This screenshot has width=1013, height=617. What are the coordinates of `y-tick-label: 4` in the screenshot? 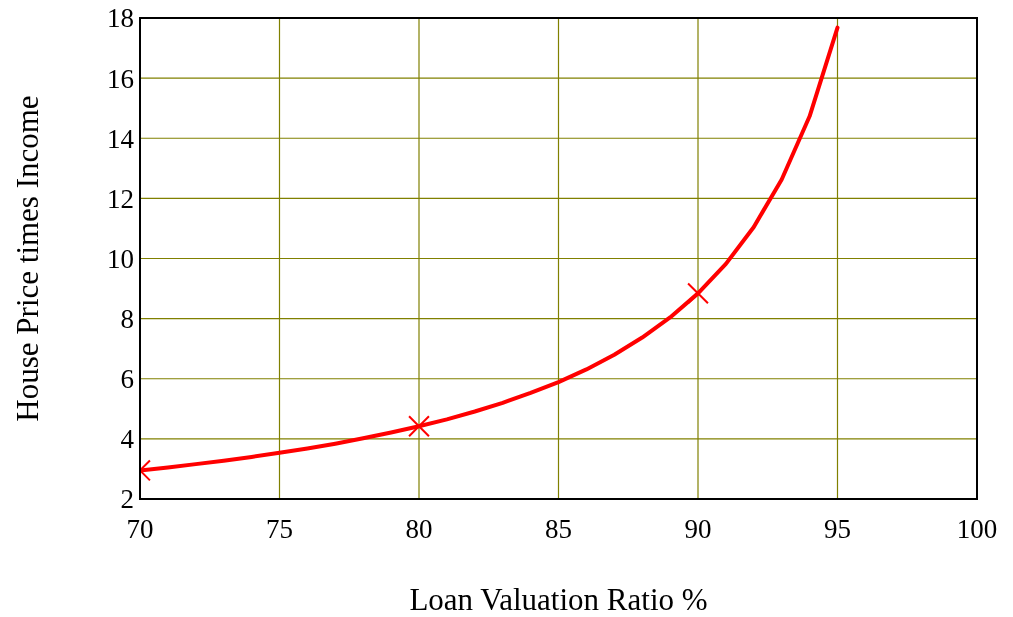 It's located at (127, 439).